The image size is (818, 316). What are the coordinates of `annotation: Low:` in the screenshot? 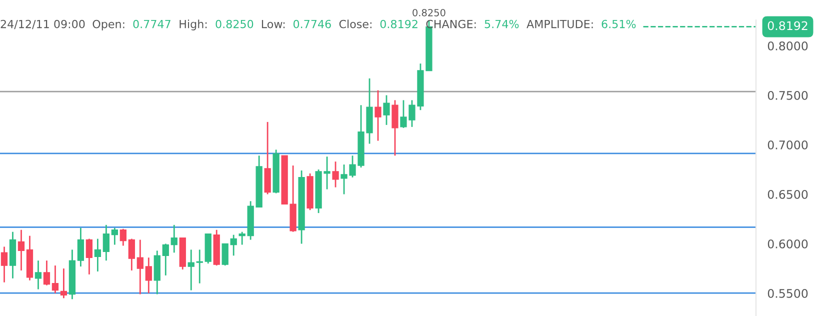 It's located at (273, 24).